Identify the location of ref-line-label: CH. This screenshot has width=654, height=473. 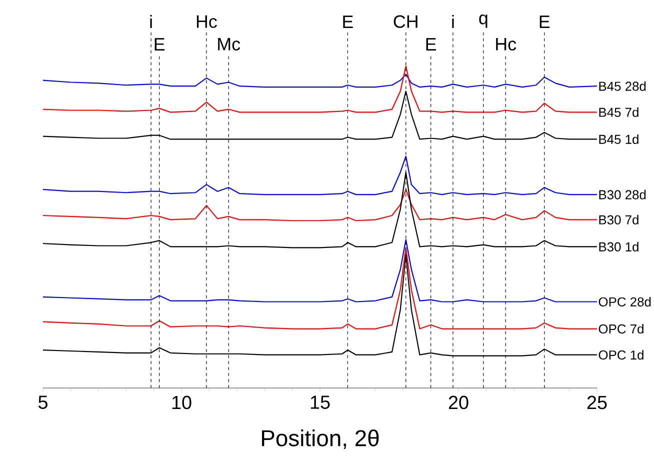
(406, 21).